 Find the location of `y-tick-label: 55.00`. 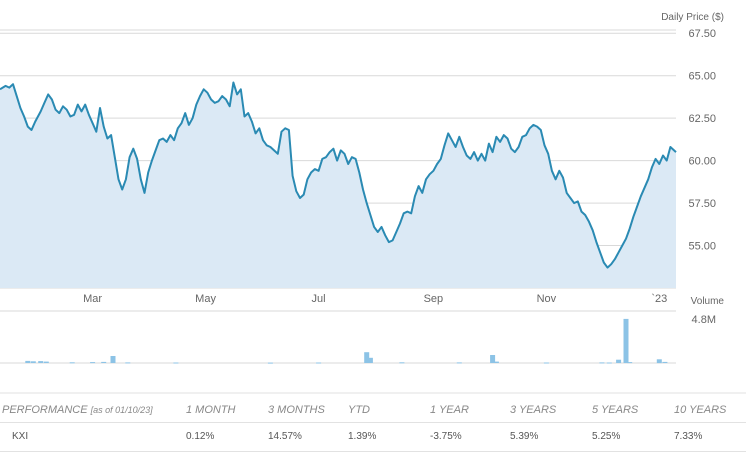

y-tick-label: 55.00 is located at coordinates (702, 247).